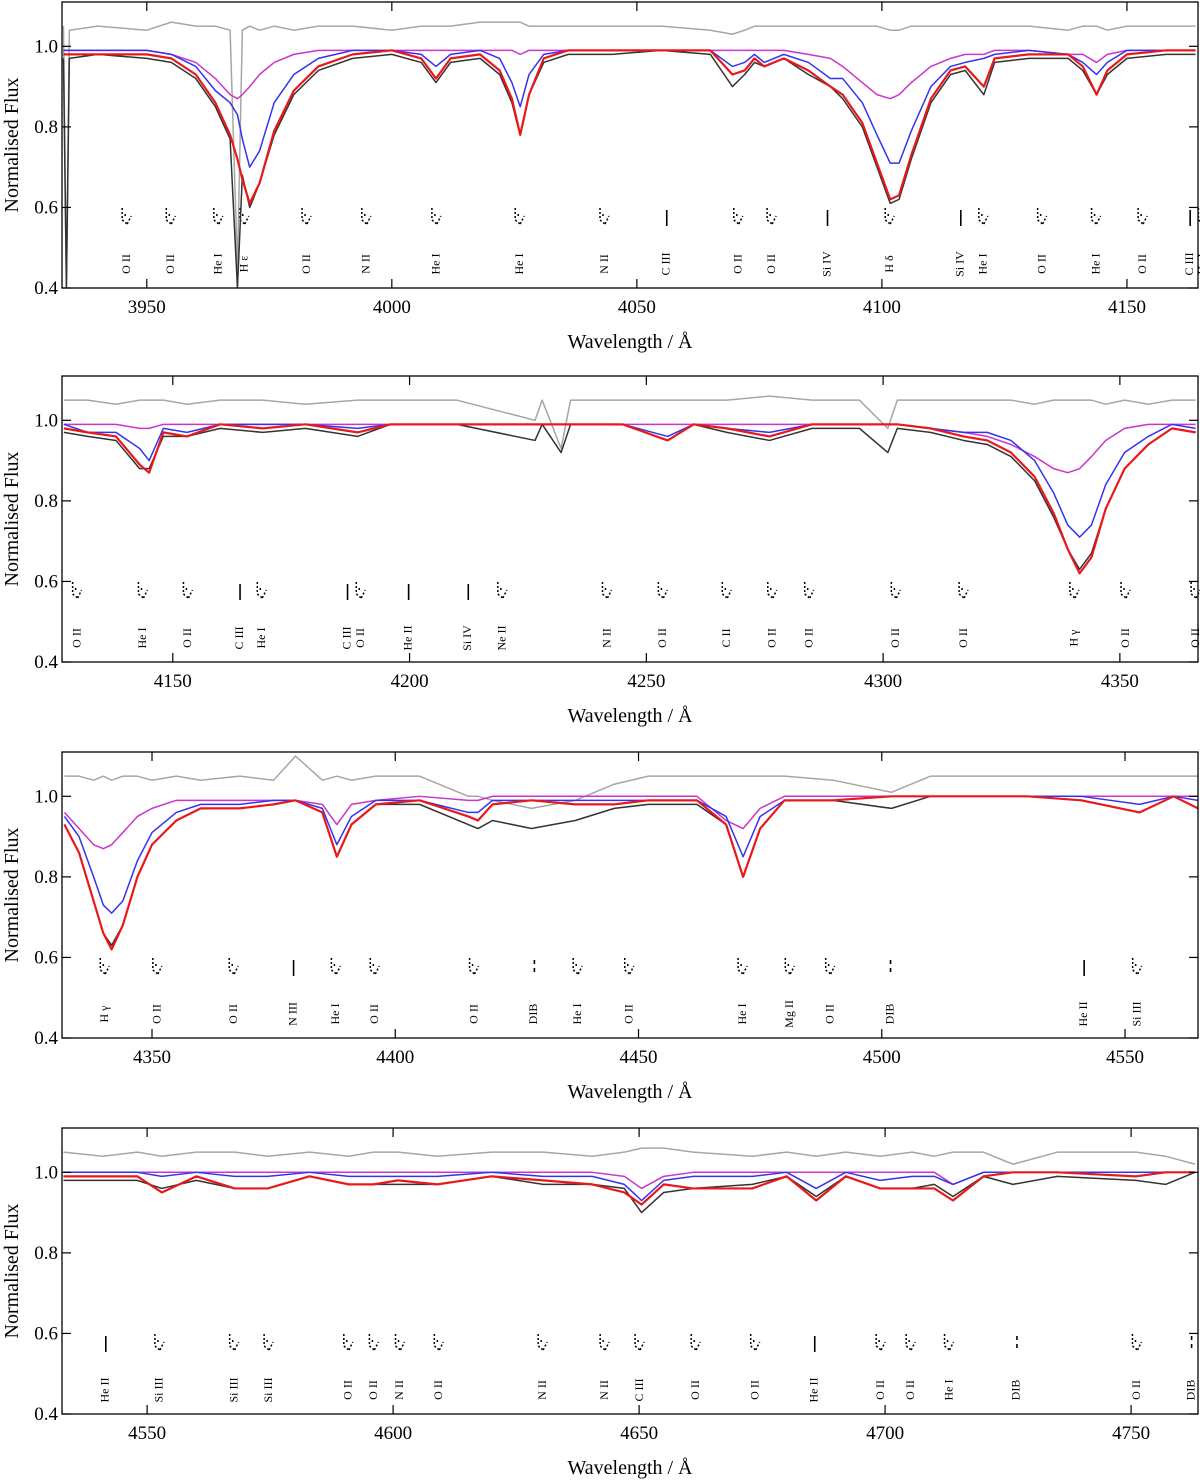 This screenshot has width=1200, height=1481. I want to click on x-tick-label: 4550, so click(1125, 1057).